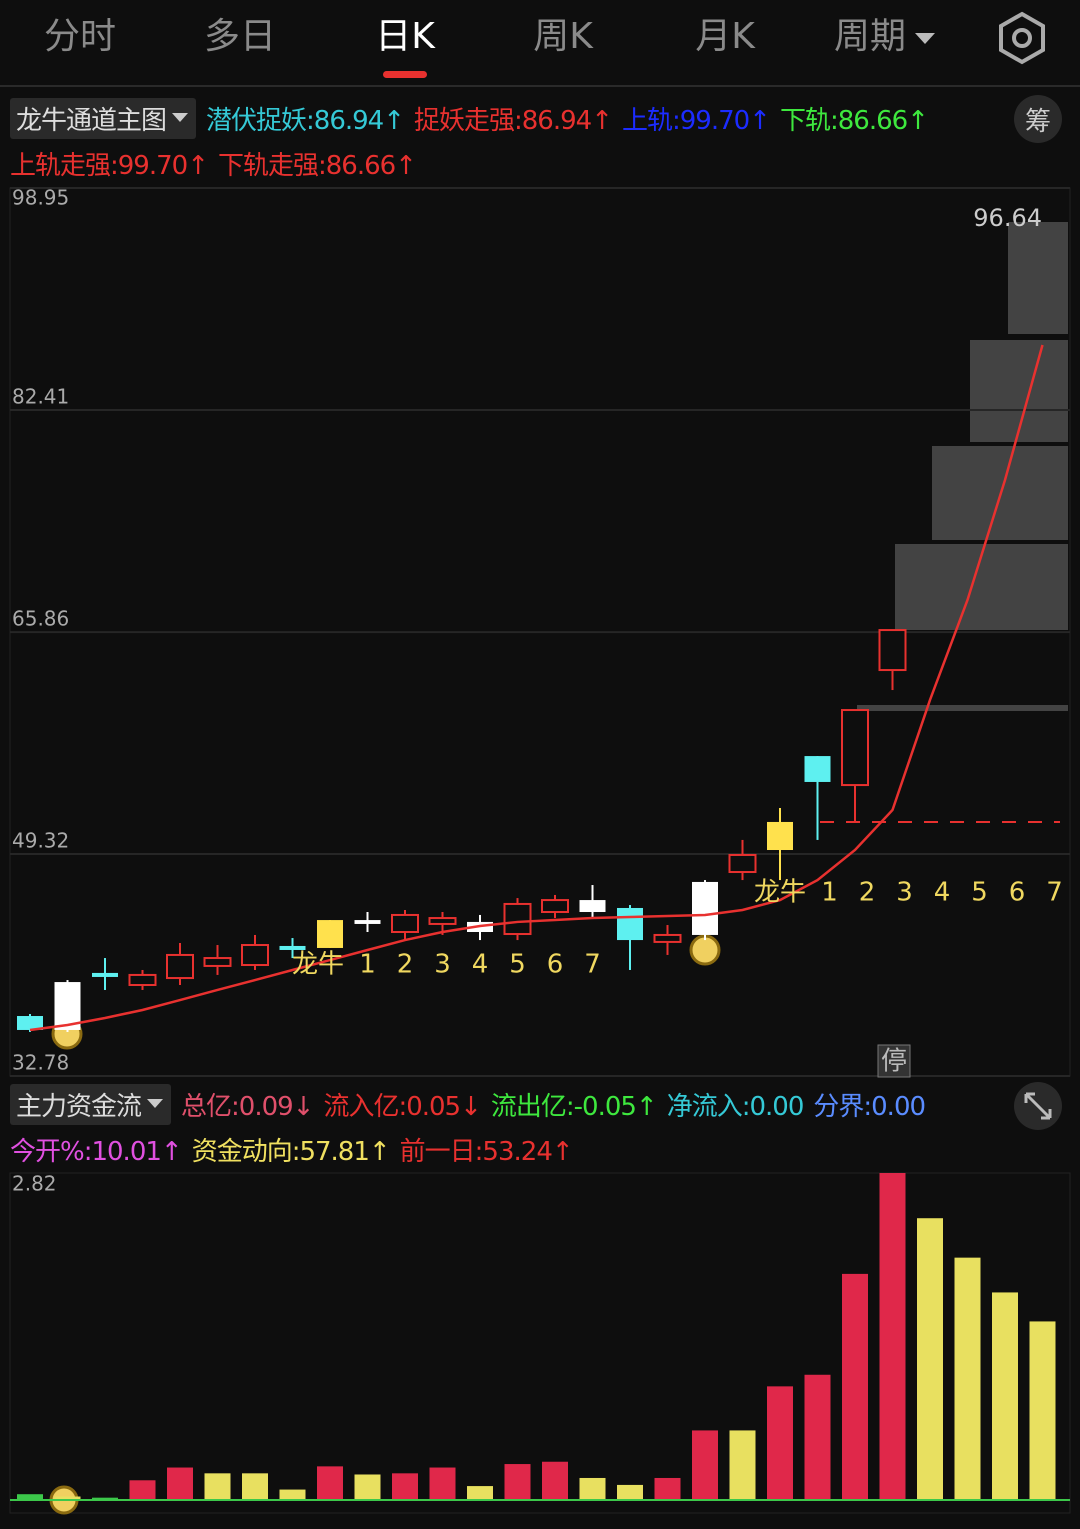  What do you see at coordinates (925, 38) in the screenshot?
I see `period-caret` at bounding box center [925, 38].